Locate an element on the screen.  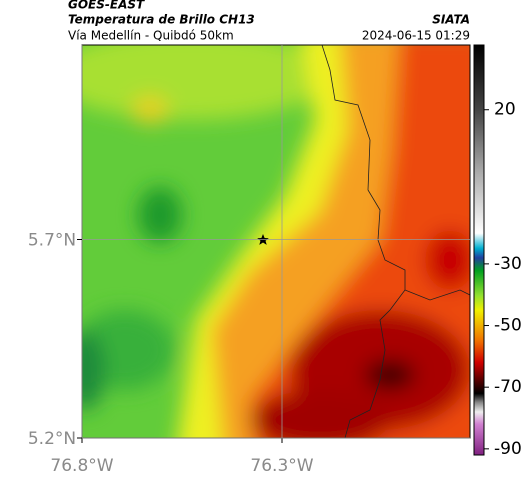
colorbar-tick-label: -50 is located at coordinates (508, 326).